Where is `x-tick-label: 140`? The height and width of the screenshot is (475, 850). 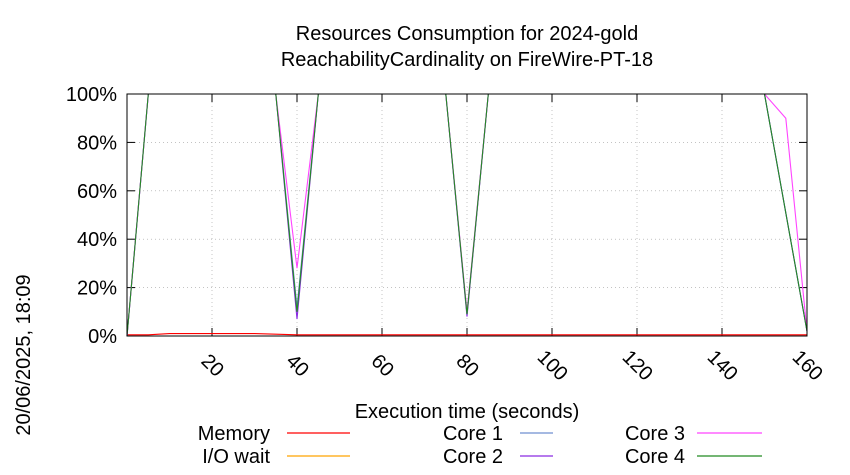
x-tick-label: 140 is located at coordinates (722, 365).